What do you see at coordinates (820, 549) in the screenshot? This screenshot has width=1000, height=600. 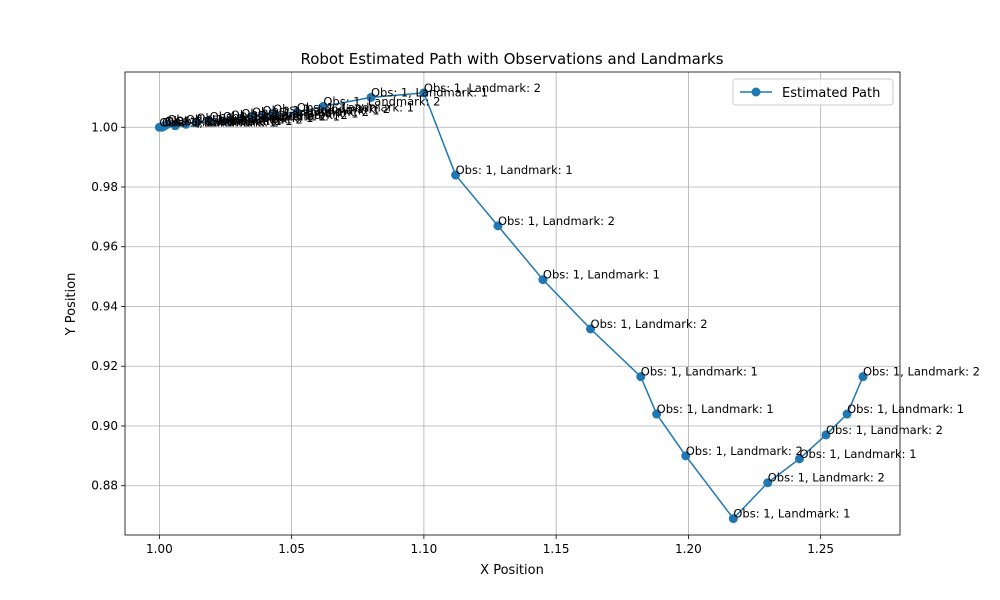 I see `x-tick-label: 1.25` at bounding box center [820, 549].